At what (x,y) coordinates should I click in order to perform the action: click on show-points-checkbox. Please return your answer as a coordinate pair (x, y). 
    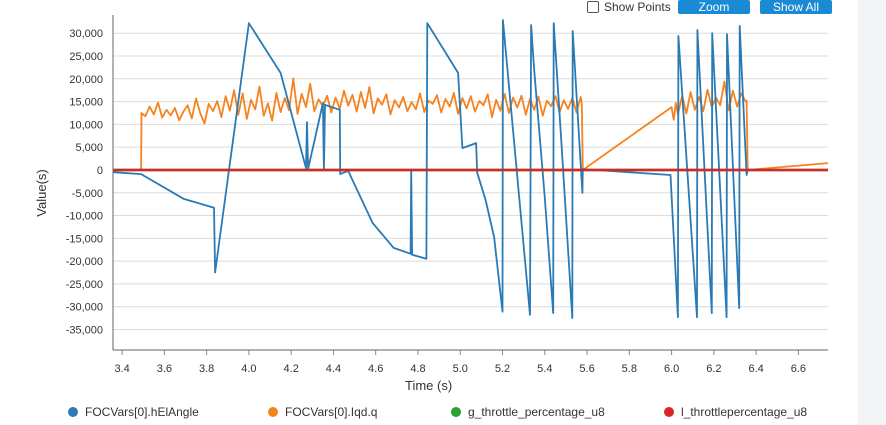
    Looking at the image, I should click on (593, 7).